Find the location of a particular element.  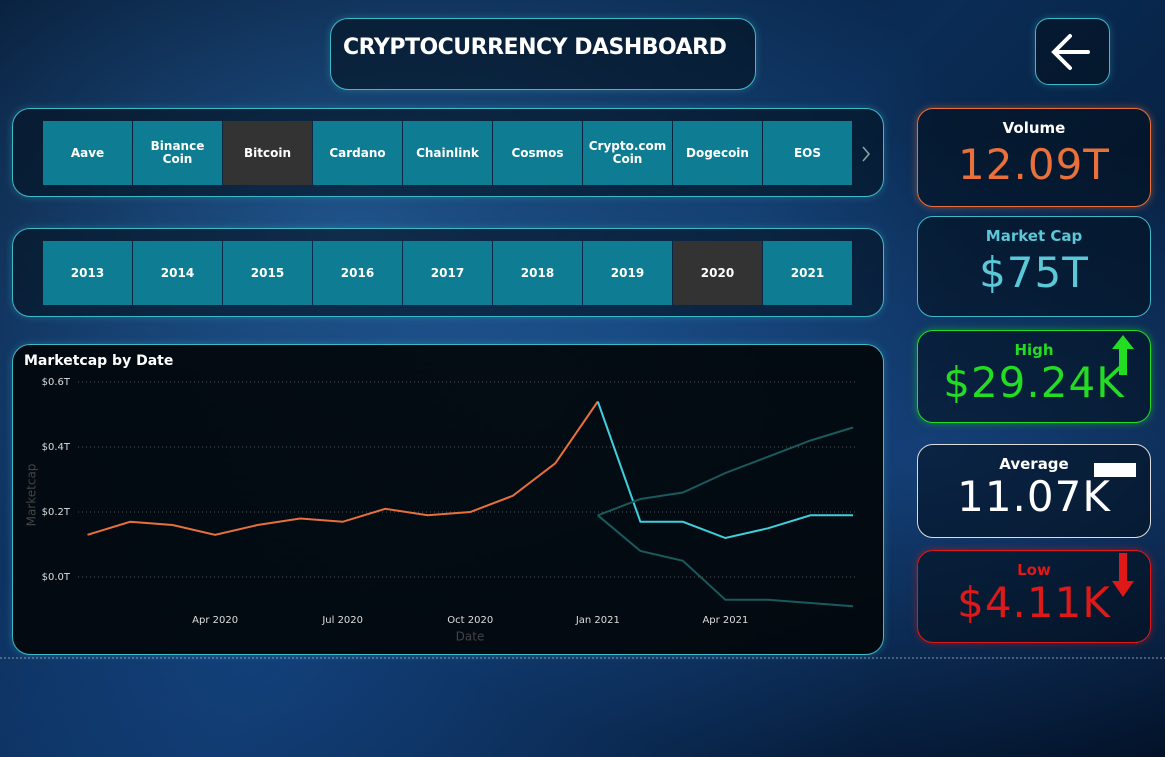

dashboard-title: CRYPTOCURRENCY DASHBOARD is located at coordinates (535, 47).